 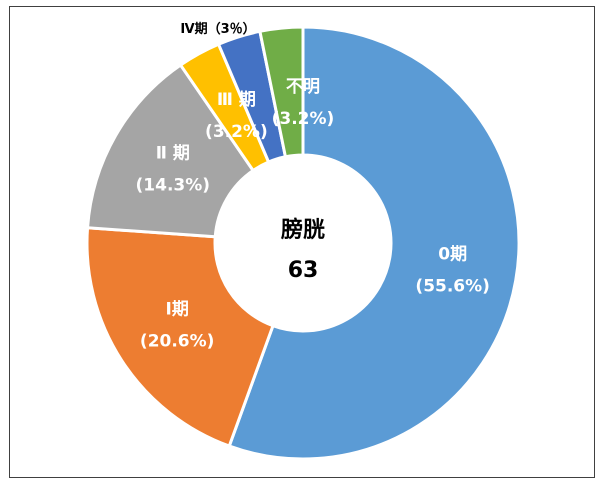 What do you see at coordinates (217, 29) in the screenshot?
I see `slice-label-name-4: Ⅳ期（3％）` at bounding box center [217, 29].